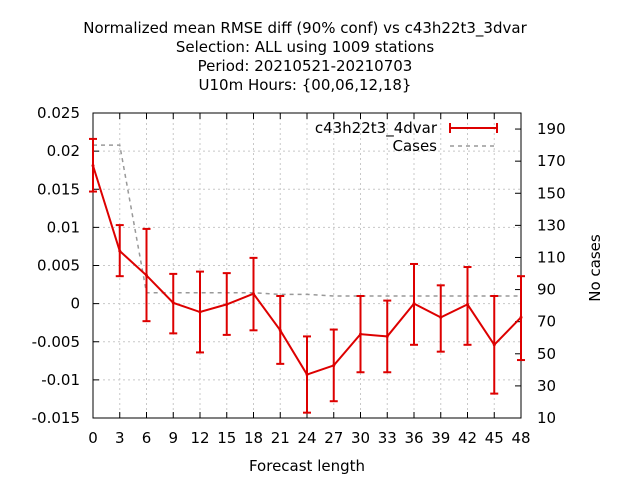 This screenshot has width=640, height=480. What do you see at coordinates (413, 438) in the screenshot?
I see `x-tick-label: 36` at bounding box center [413, 438].